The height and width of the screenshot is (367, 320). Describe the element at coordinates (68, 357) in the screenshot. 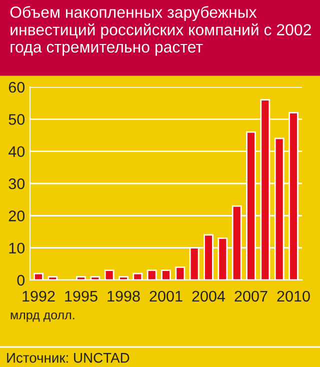

I see `text: Источник: UNCTAD` at that location.